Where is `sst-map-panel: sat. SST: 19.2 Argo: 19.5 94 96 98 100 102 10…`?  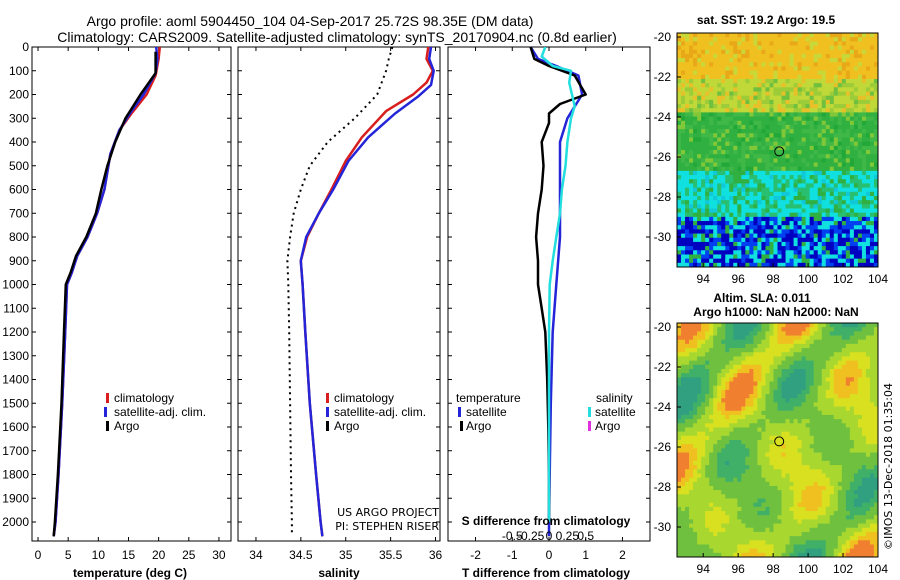 sst-map-panel: sat. SST: 19.2 Argo: 19.5 94 96 98 100 102 10… is located at coordinates (771, 149).